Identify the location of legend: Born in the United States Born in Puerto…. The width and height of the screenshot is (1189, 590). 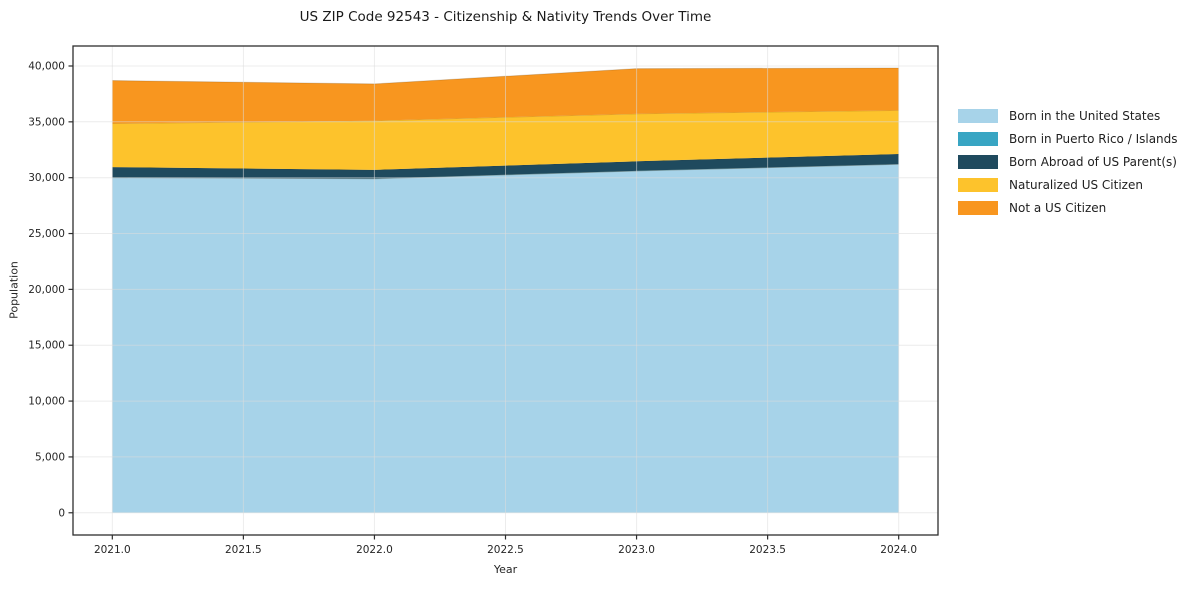
(1068, 161).